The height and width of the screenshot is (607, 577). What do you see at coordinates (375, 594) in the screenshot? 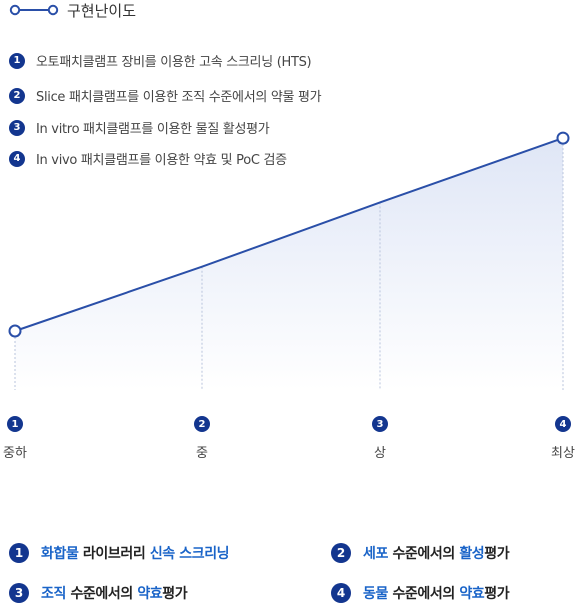
I see `legend-highlight: 동물` at bounding box center [375, 594].